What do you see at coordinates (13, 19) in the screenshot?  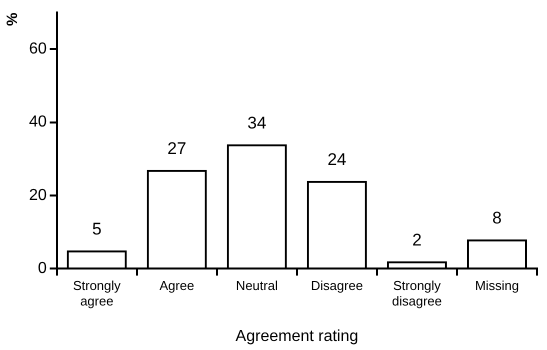 I see `y-axis-title: %` at bounding box center [13, 19].